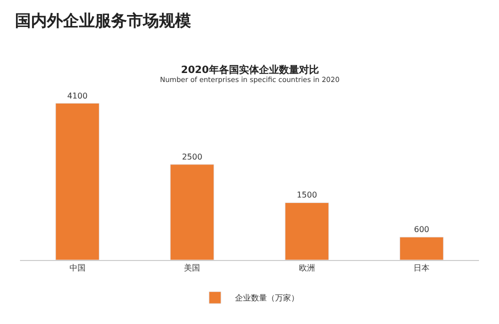  I want to click on x-tick-label: 欧洲, so click(306, 268).